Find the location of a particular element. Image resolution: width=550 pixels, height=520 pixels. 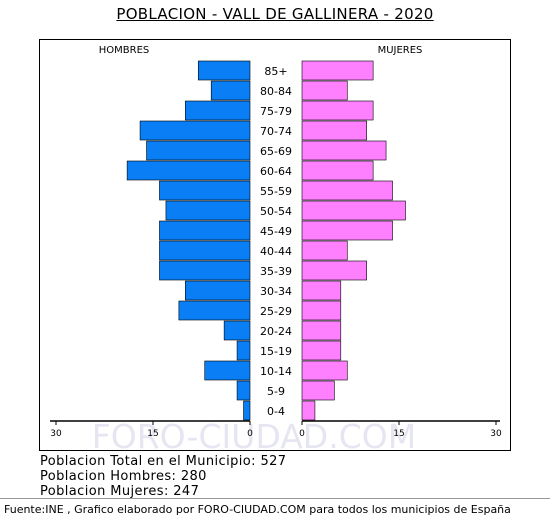

age-group-label: 55-59 is located at coordinates (276, 191).